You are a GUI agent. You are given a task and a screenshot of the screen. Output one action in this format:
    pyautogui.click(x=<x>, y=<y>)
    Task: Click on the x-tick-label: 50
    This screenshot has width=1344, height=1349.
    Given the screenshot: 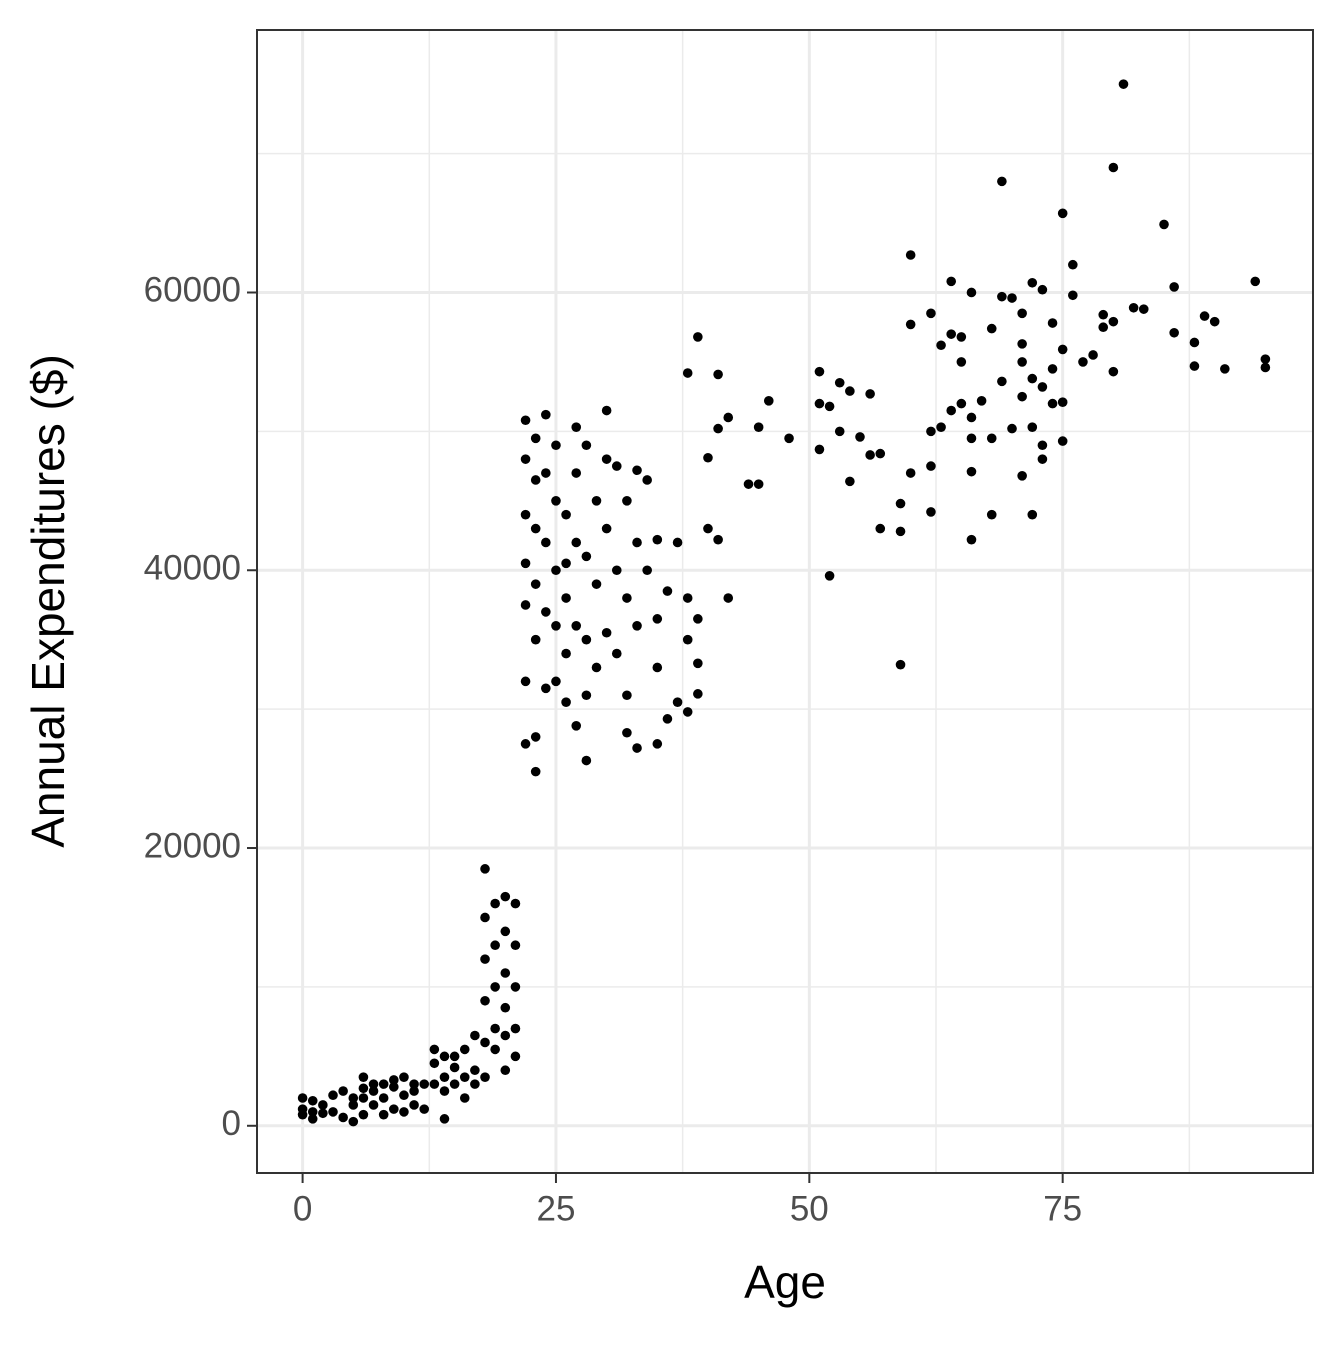 What is the action you would take?
    pyautogui.click(x=809, y=1208)
    